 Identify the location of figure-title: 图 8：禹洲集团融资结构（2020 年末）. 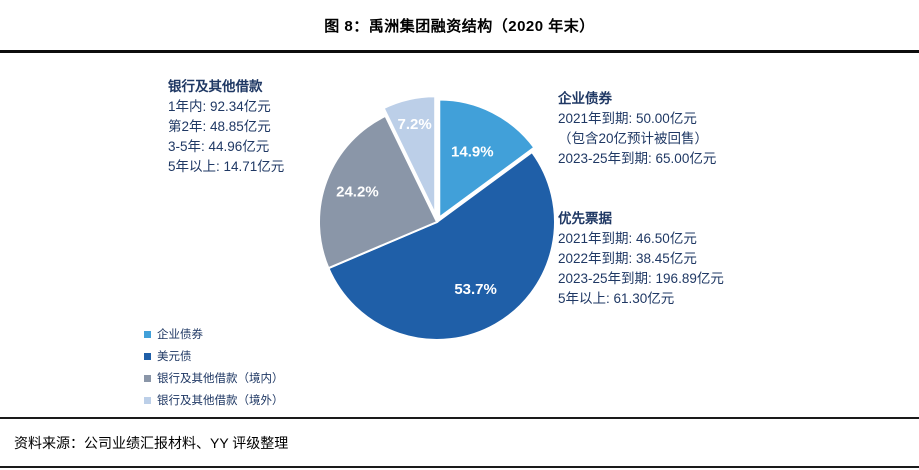
(459, 26).